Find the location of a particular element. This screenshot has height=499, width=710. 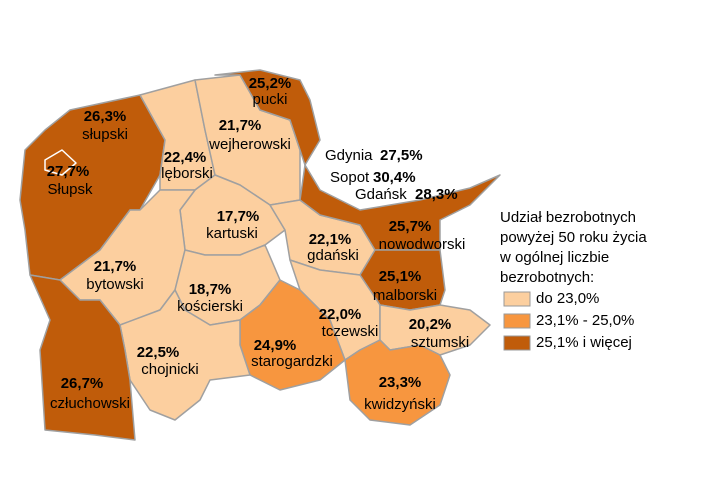

value-label: 18,7% is located at coordinates (210, 289).